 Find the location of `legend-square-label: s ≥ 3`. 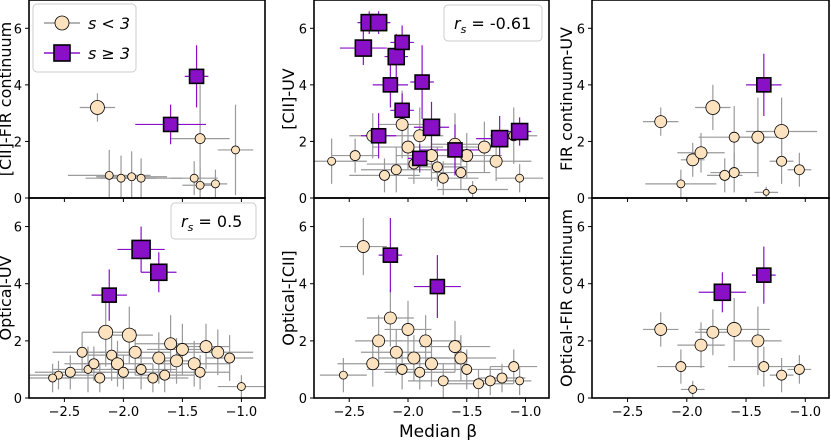

legend-square-label: s ≥ 3 is located at coordinates (109, 53).